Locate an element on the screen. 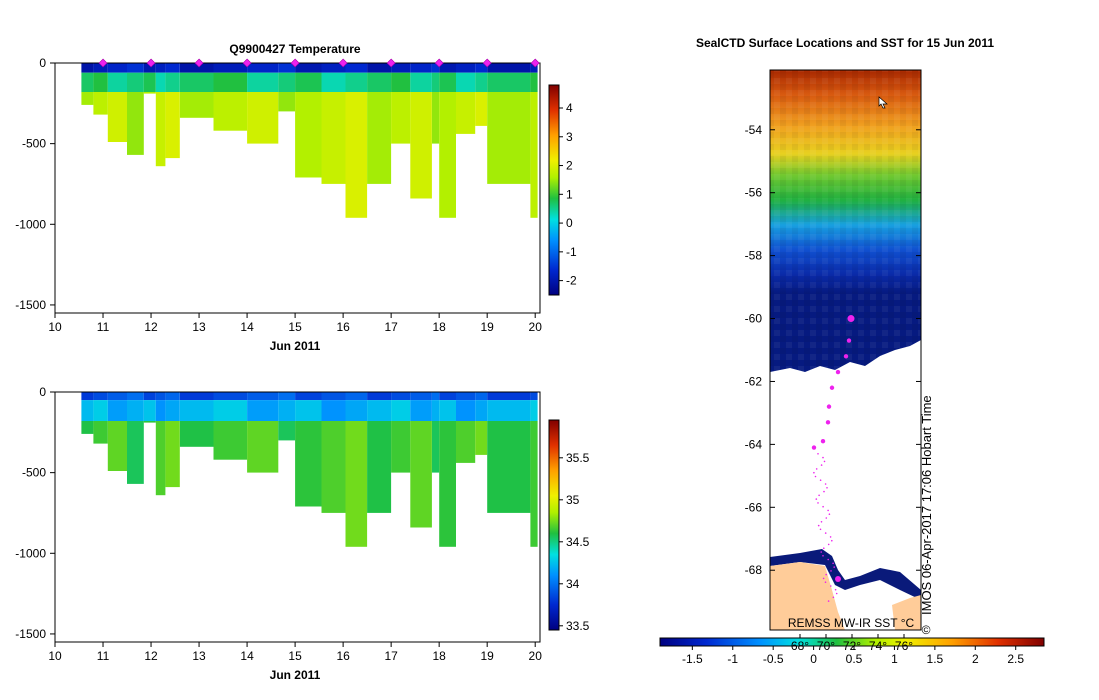  temperature-colorbar is located at coordinates (554, 190).